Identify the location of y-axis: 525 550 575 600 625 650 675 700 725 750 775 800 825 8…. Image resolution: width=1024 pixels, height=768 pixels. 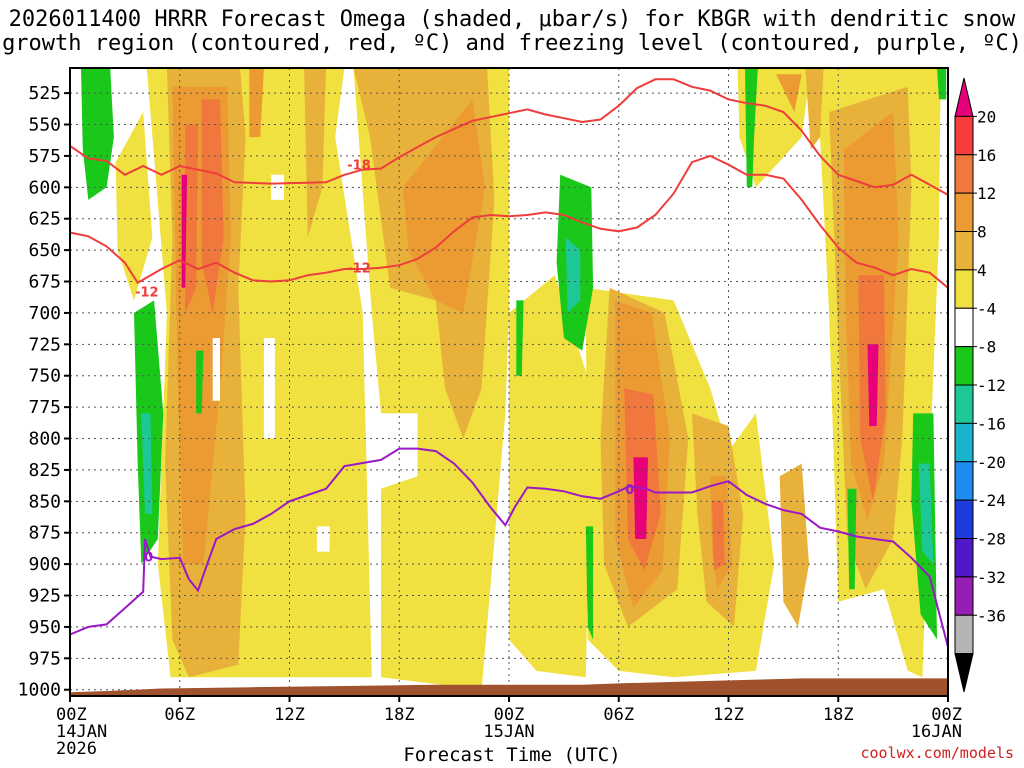
(44, 392).